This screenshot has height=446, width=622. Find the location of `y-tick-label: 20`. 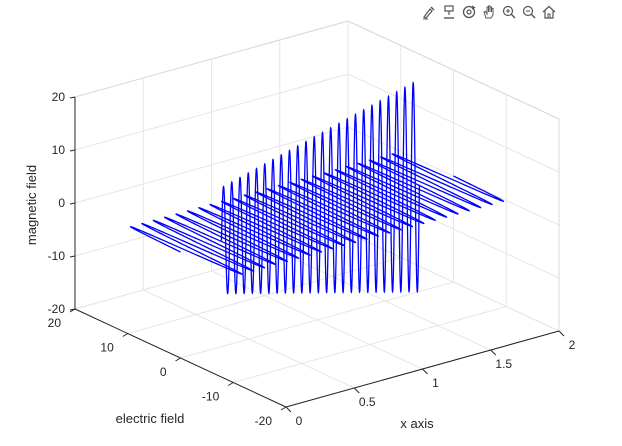

y-tick-label: 20 is located at coordinates (55, 323).